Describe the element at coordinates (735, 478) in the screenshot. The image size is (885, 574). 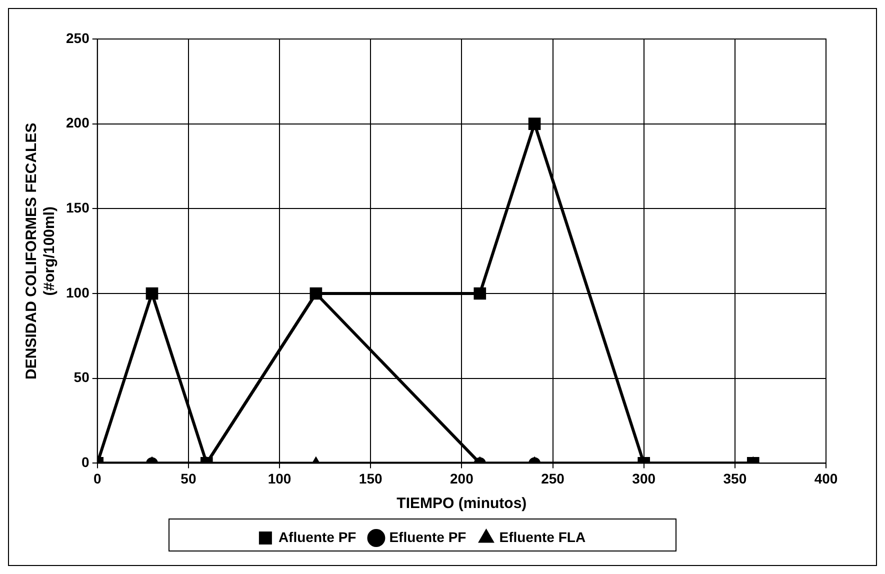
I see `x-tick-label: 350` at that location.